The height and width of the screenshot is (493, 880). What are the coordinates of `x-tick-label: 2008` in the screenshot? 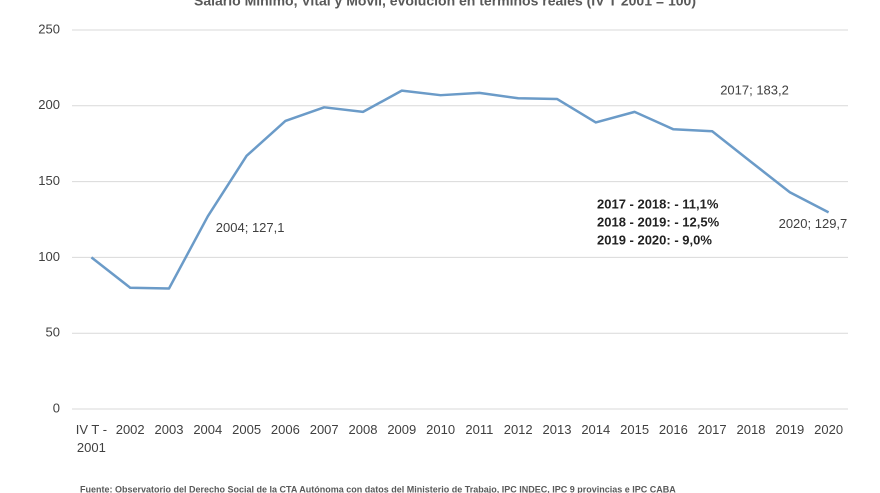 It's located at (363, 429).